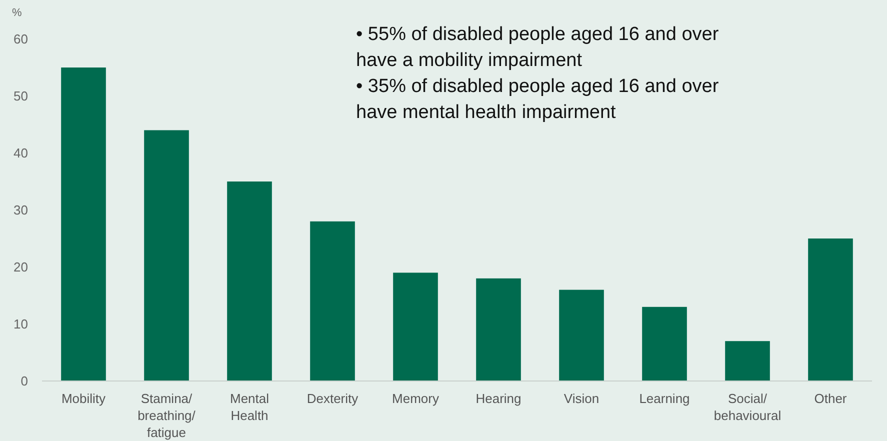 This screenshot has height=441, width=887. I want to click on y-tick-label: 50, so click(21, 96).